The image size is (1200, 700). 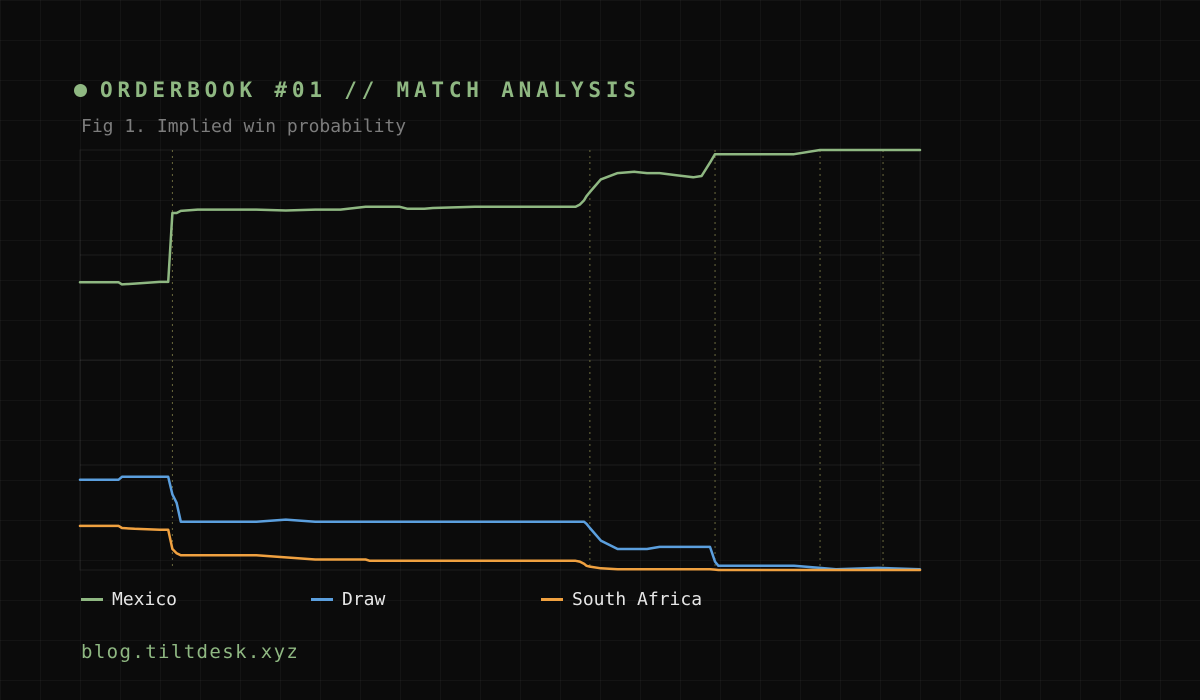 I want to click on legend-item-mexico: Mexico, so click(x=129, y=599).